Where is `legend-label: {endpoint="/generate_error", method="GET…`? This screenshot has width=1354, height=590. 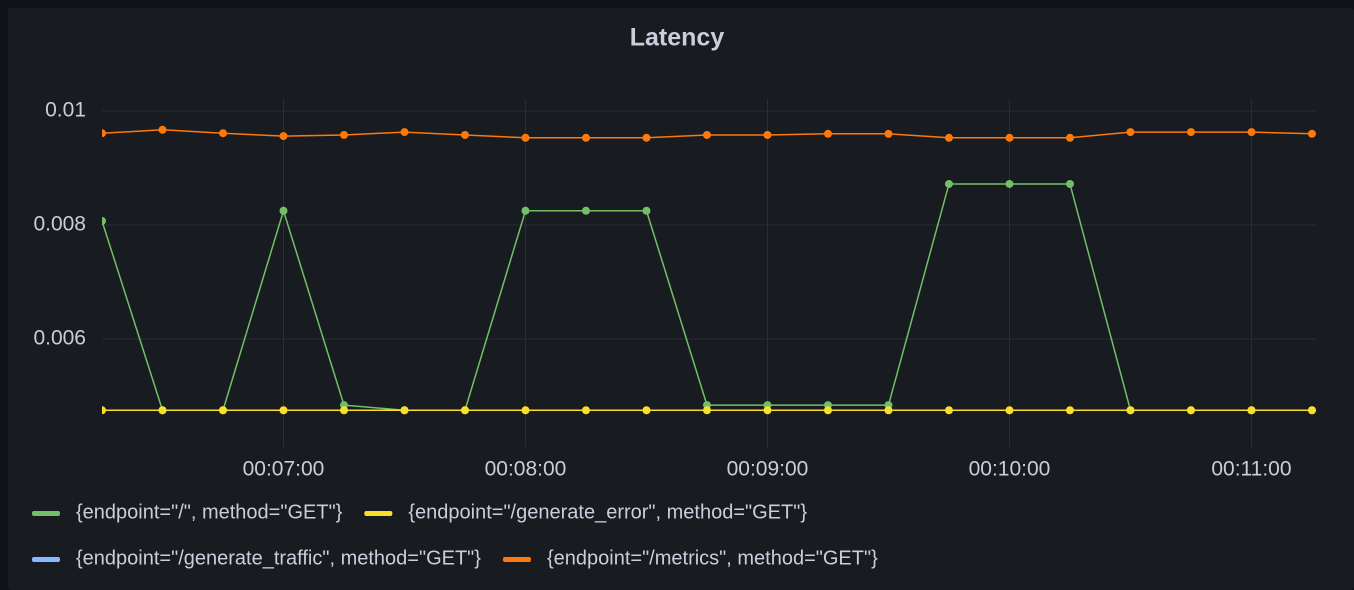 legend-label: {endpoint="/generate_error", method="GET… is located at coordinates (607, 512).